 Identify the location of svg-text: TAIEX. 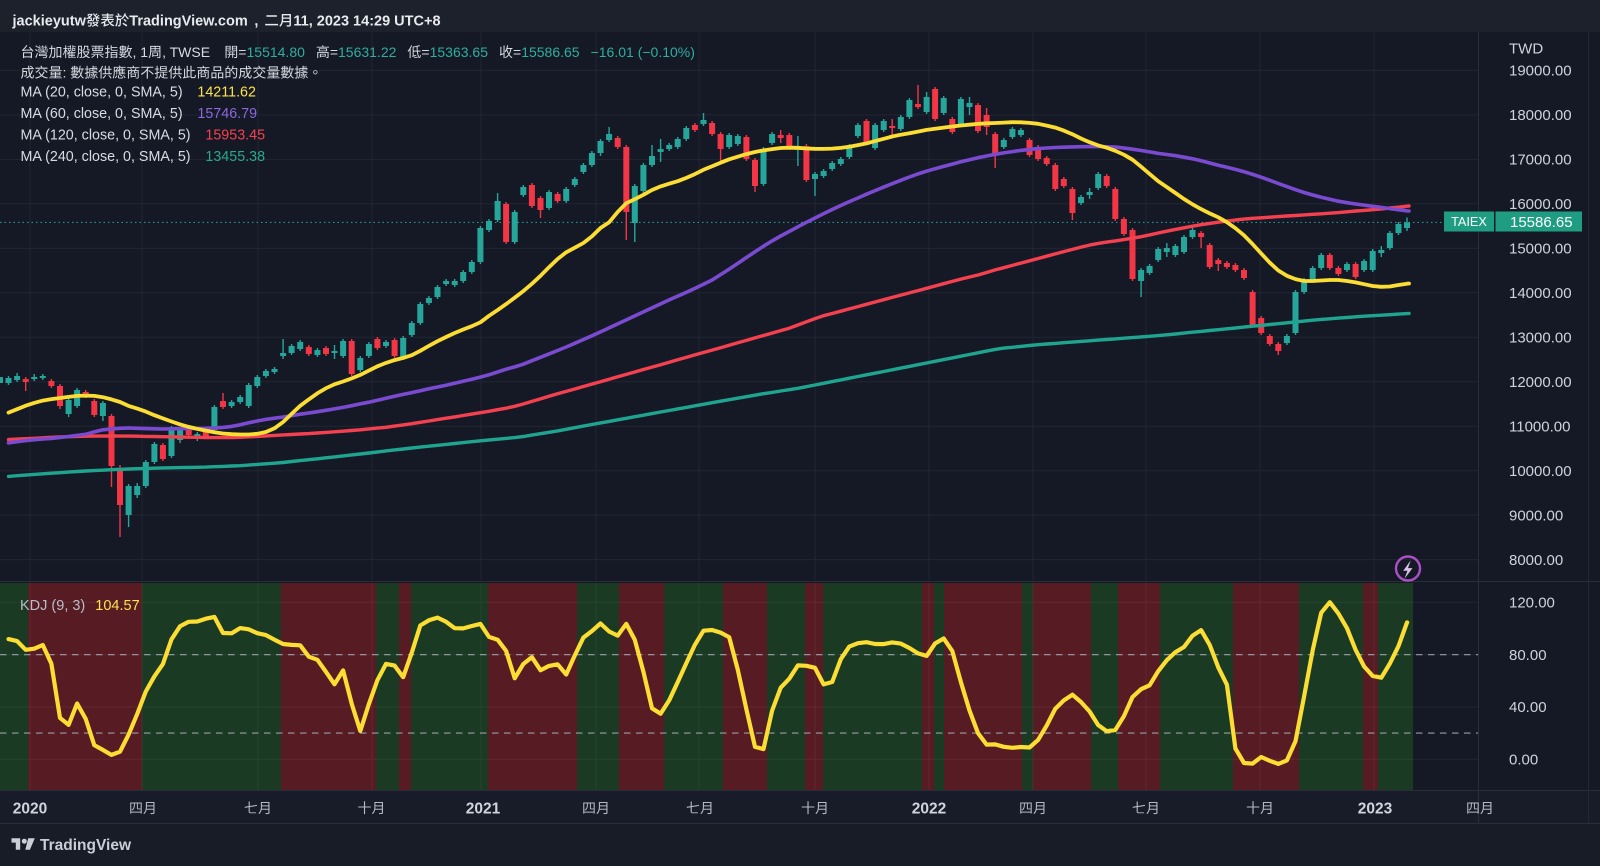
(1469, 222).